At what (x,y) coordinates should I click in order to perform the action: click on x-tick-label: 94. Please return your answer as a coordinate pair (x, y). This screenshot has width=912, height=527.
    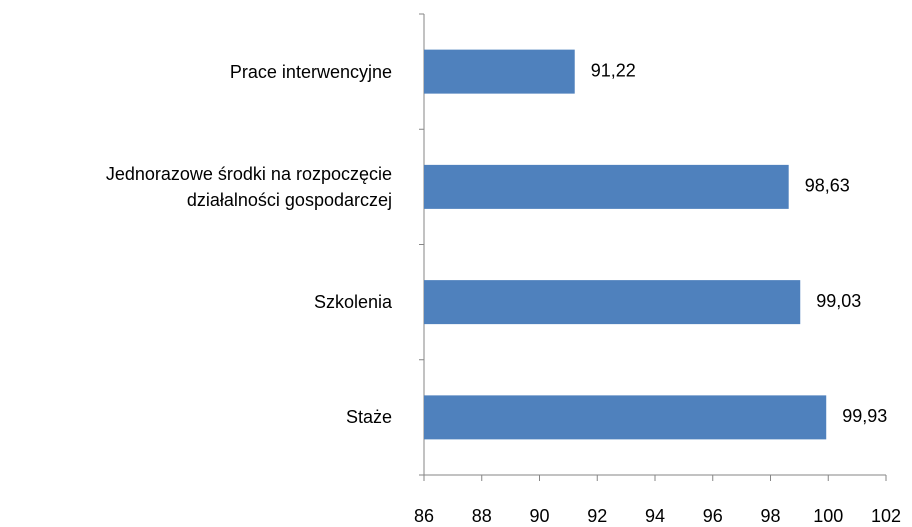
    Looking at the image, I should click on (655, 516).